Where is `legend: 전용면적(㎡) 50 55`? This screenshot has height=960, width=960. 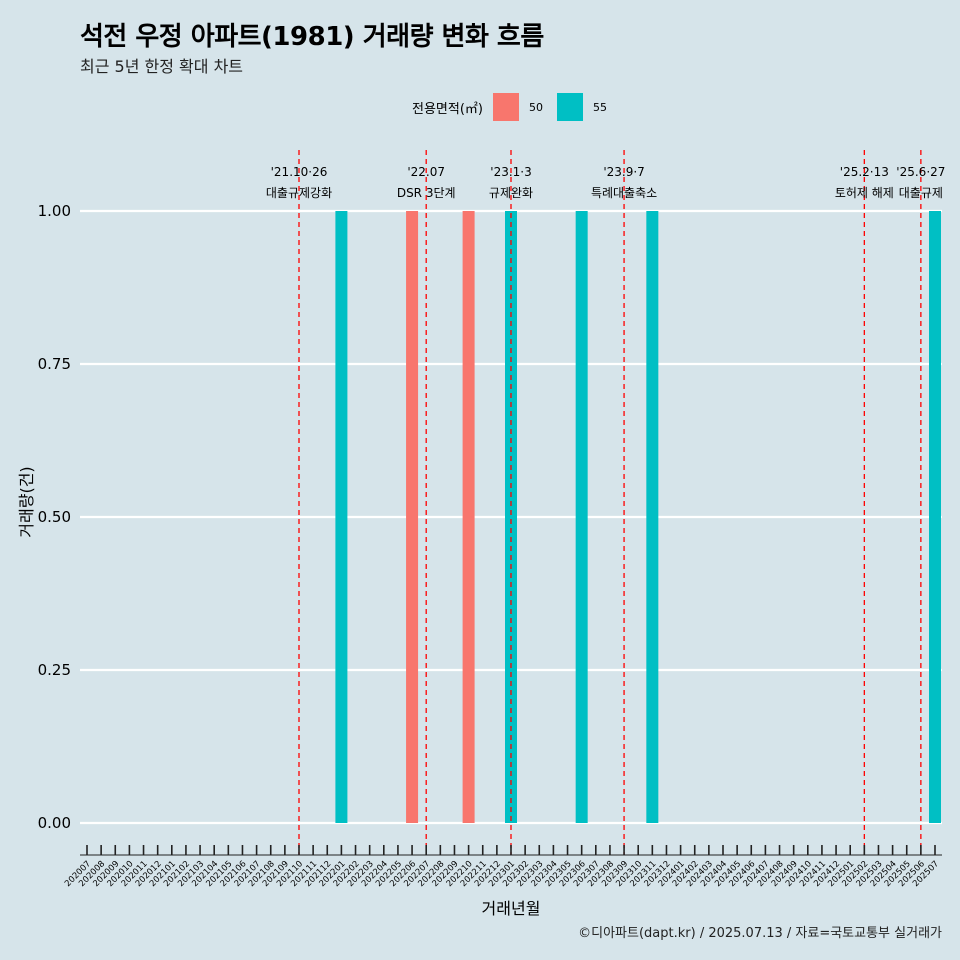 legend: 전용면적(㎡) 50 55 is located at coordinates (516, 107).